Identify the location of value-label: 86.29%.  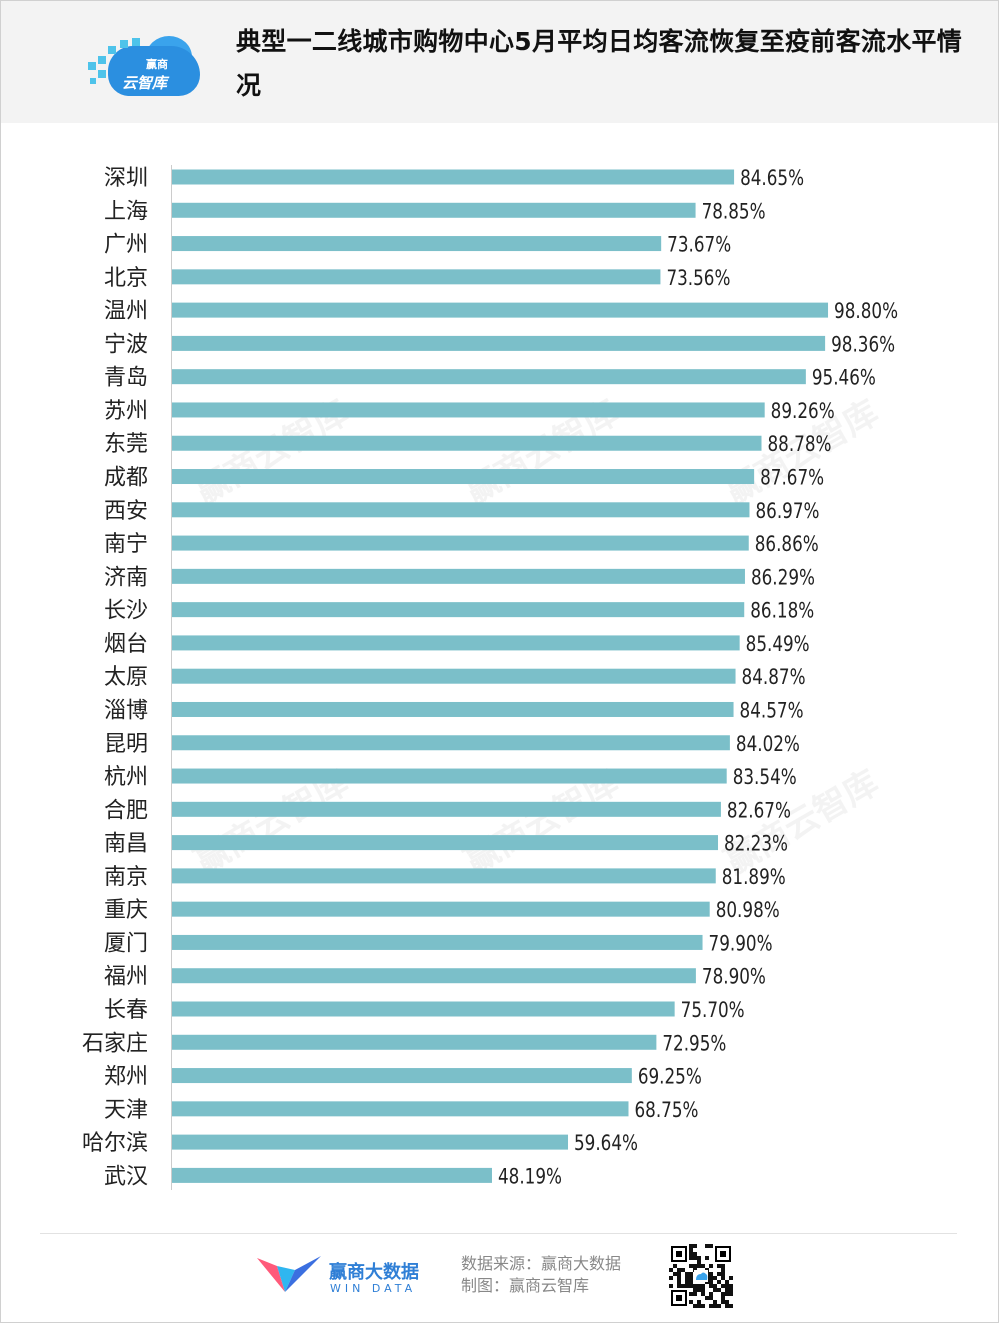
(783, 577).